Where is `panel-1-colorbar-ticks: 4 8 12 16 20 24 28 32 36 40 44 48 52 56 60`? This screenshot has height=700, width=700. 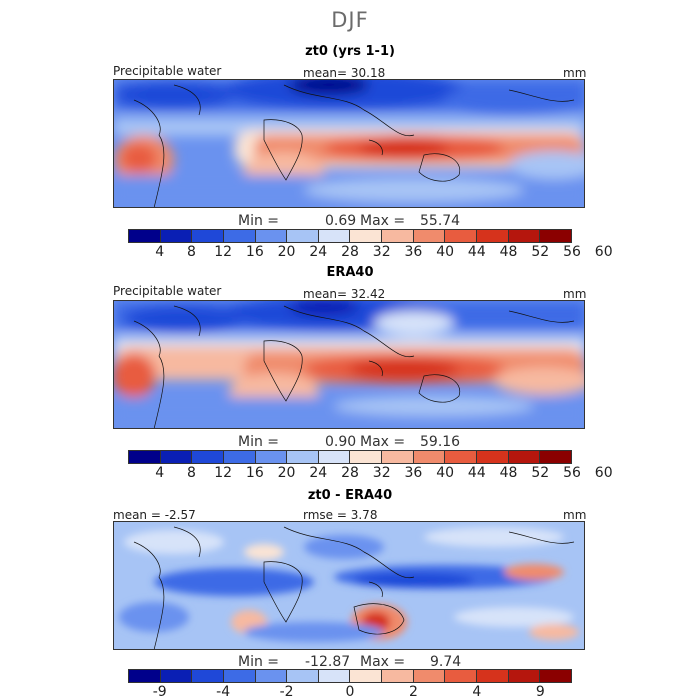
panel-1-colorbar-ticks: 4 8 12 16 20 24 28 32 36 40 44 48 52 56 60 is located at coordinates (370, 252).